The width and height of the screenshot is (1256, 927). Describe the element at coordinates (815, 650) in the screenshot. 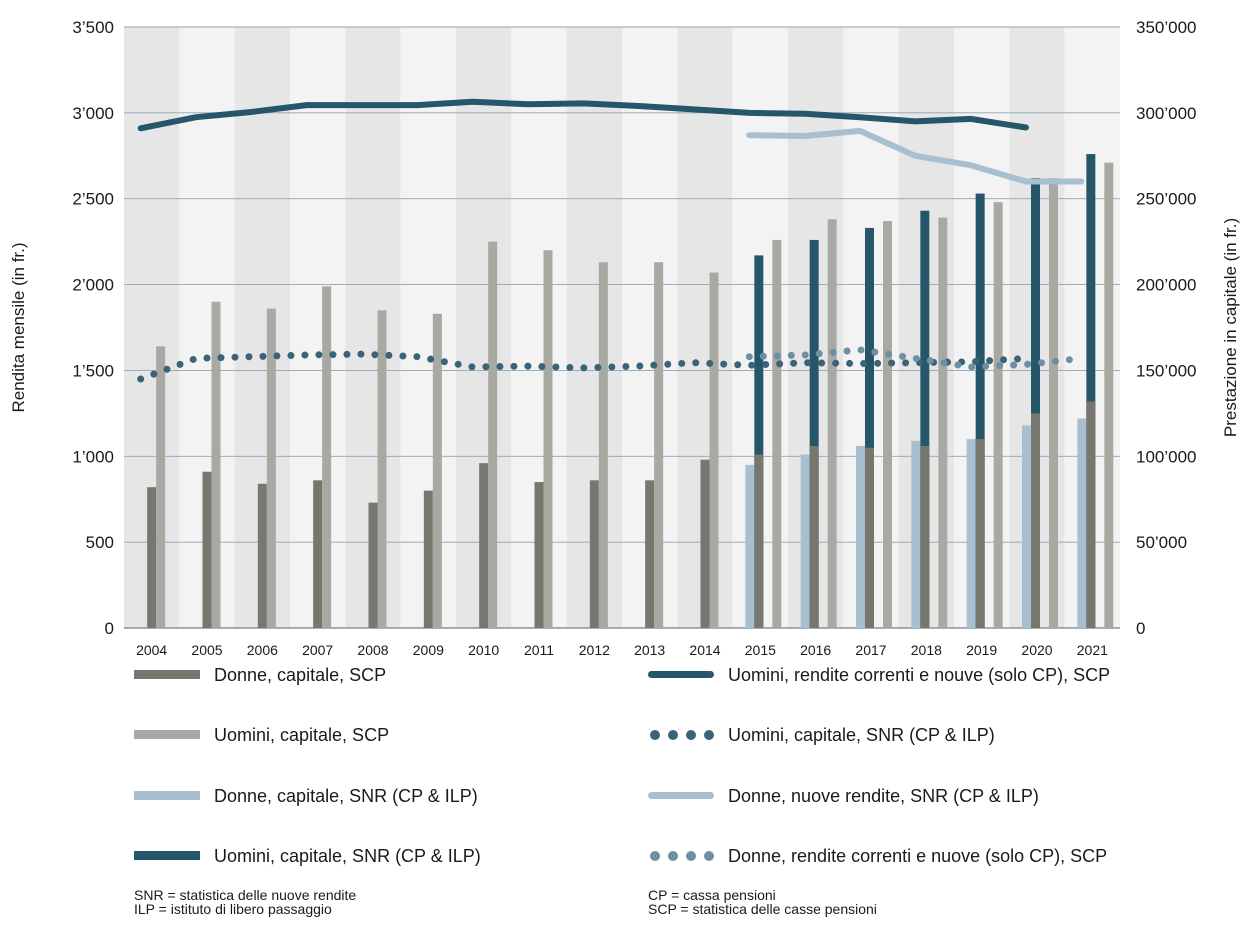

I see `x-tick-label: 2016` at that location.